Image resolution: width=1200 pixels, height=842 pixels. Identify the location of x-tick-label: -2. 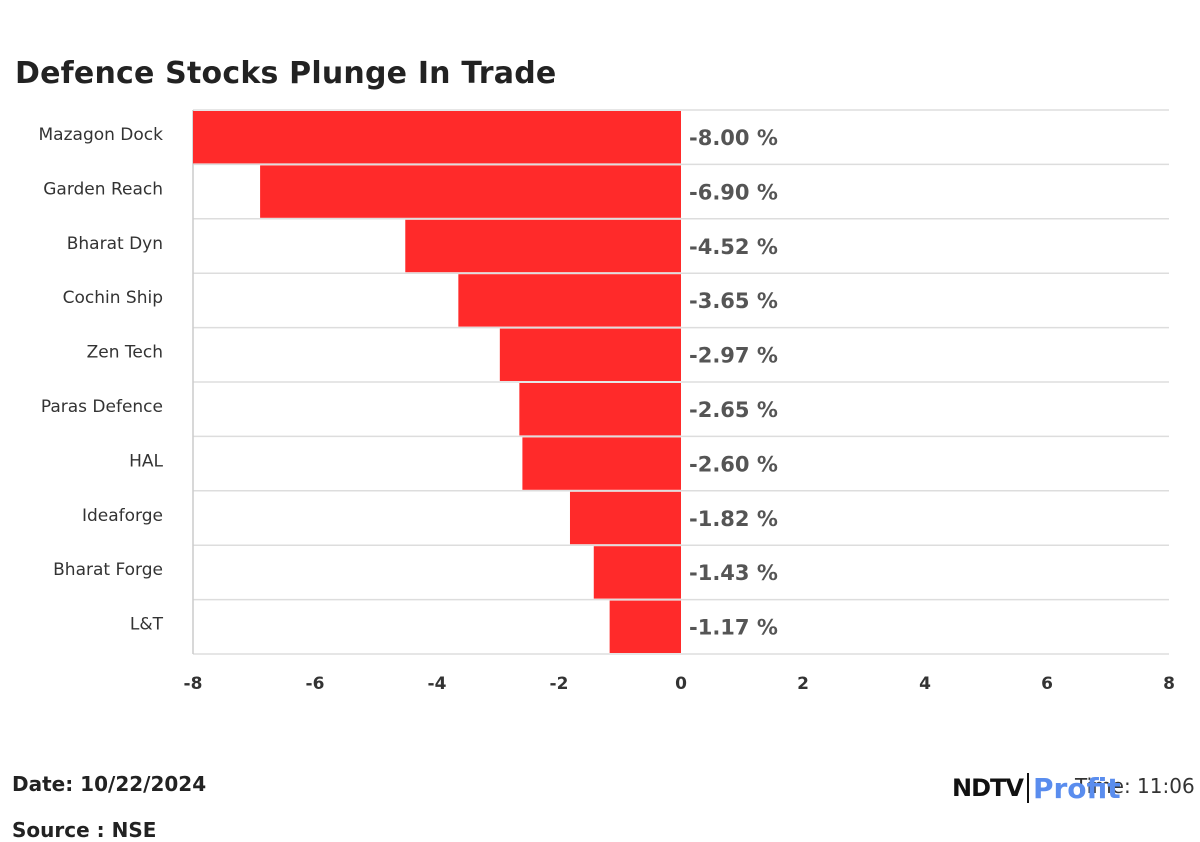
(559, 684).